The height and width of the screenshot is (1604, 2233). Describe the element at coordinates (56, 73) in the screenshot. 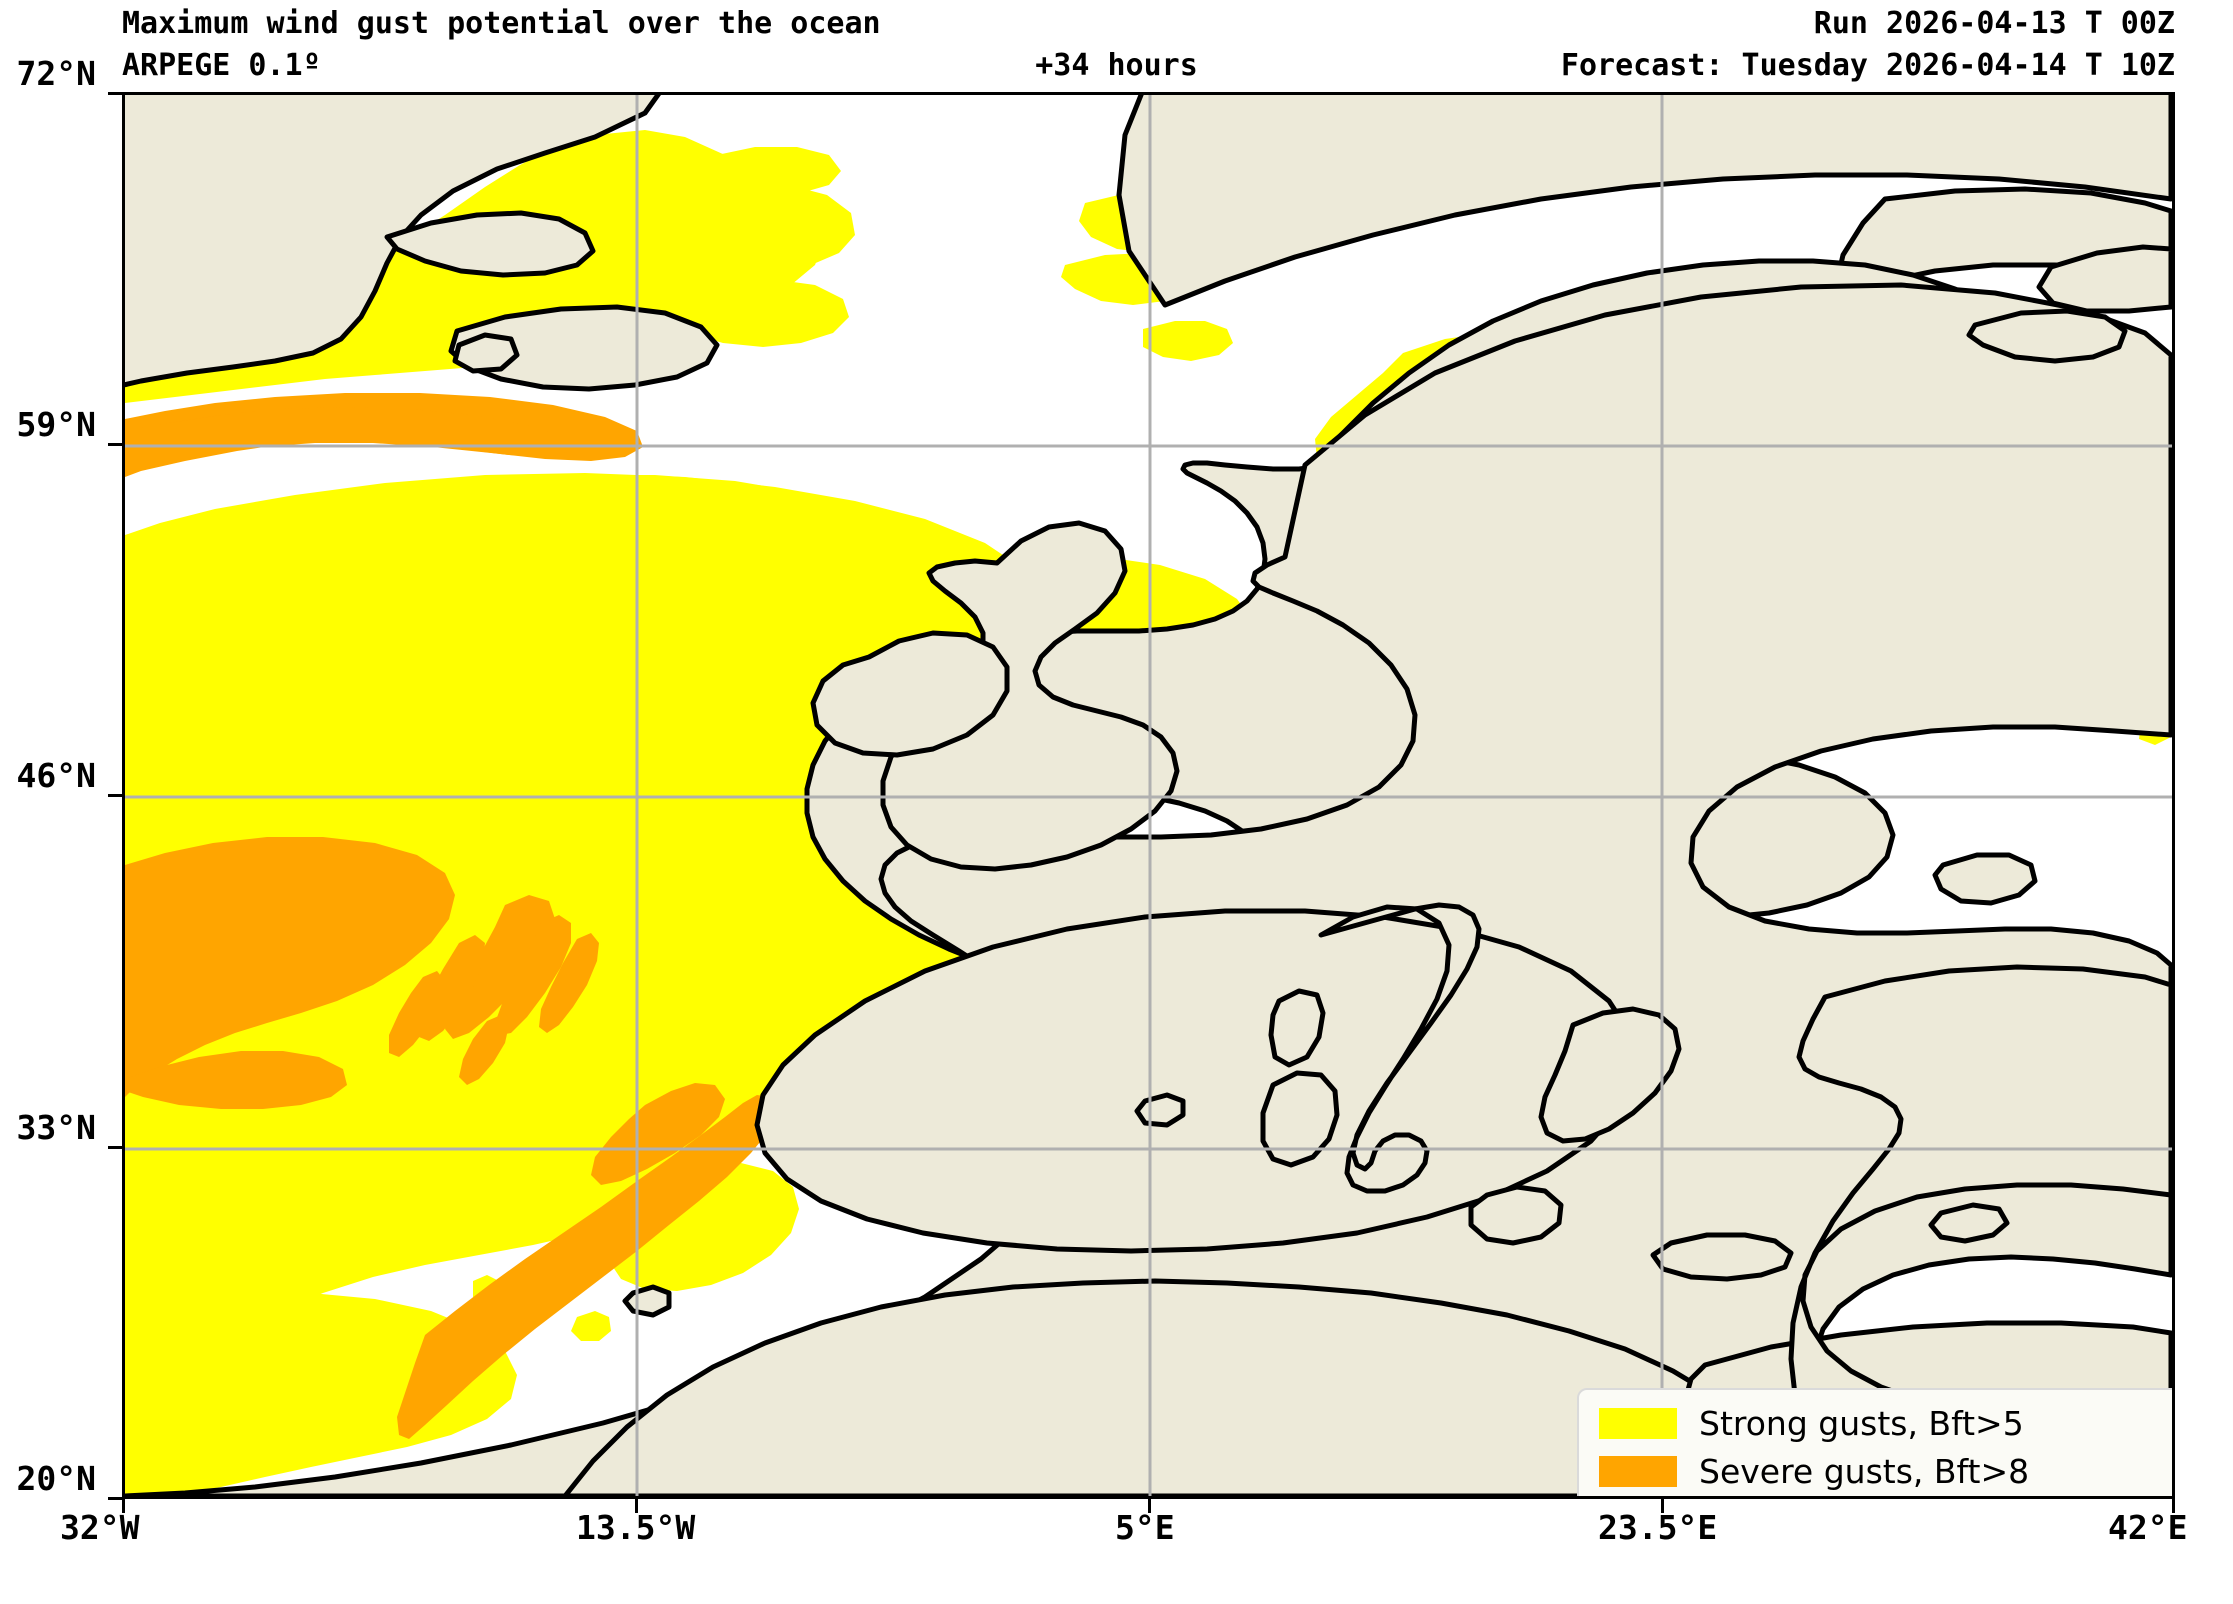

I see `ytick-label-0: 72°N` at that location.